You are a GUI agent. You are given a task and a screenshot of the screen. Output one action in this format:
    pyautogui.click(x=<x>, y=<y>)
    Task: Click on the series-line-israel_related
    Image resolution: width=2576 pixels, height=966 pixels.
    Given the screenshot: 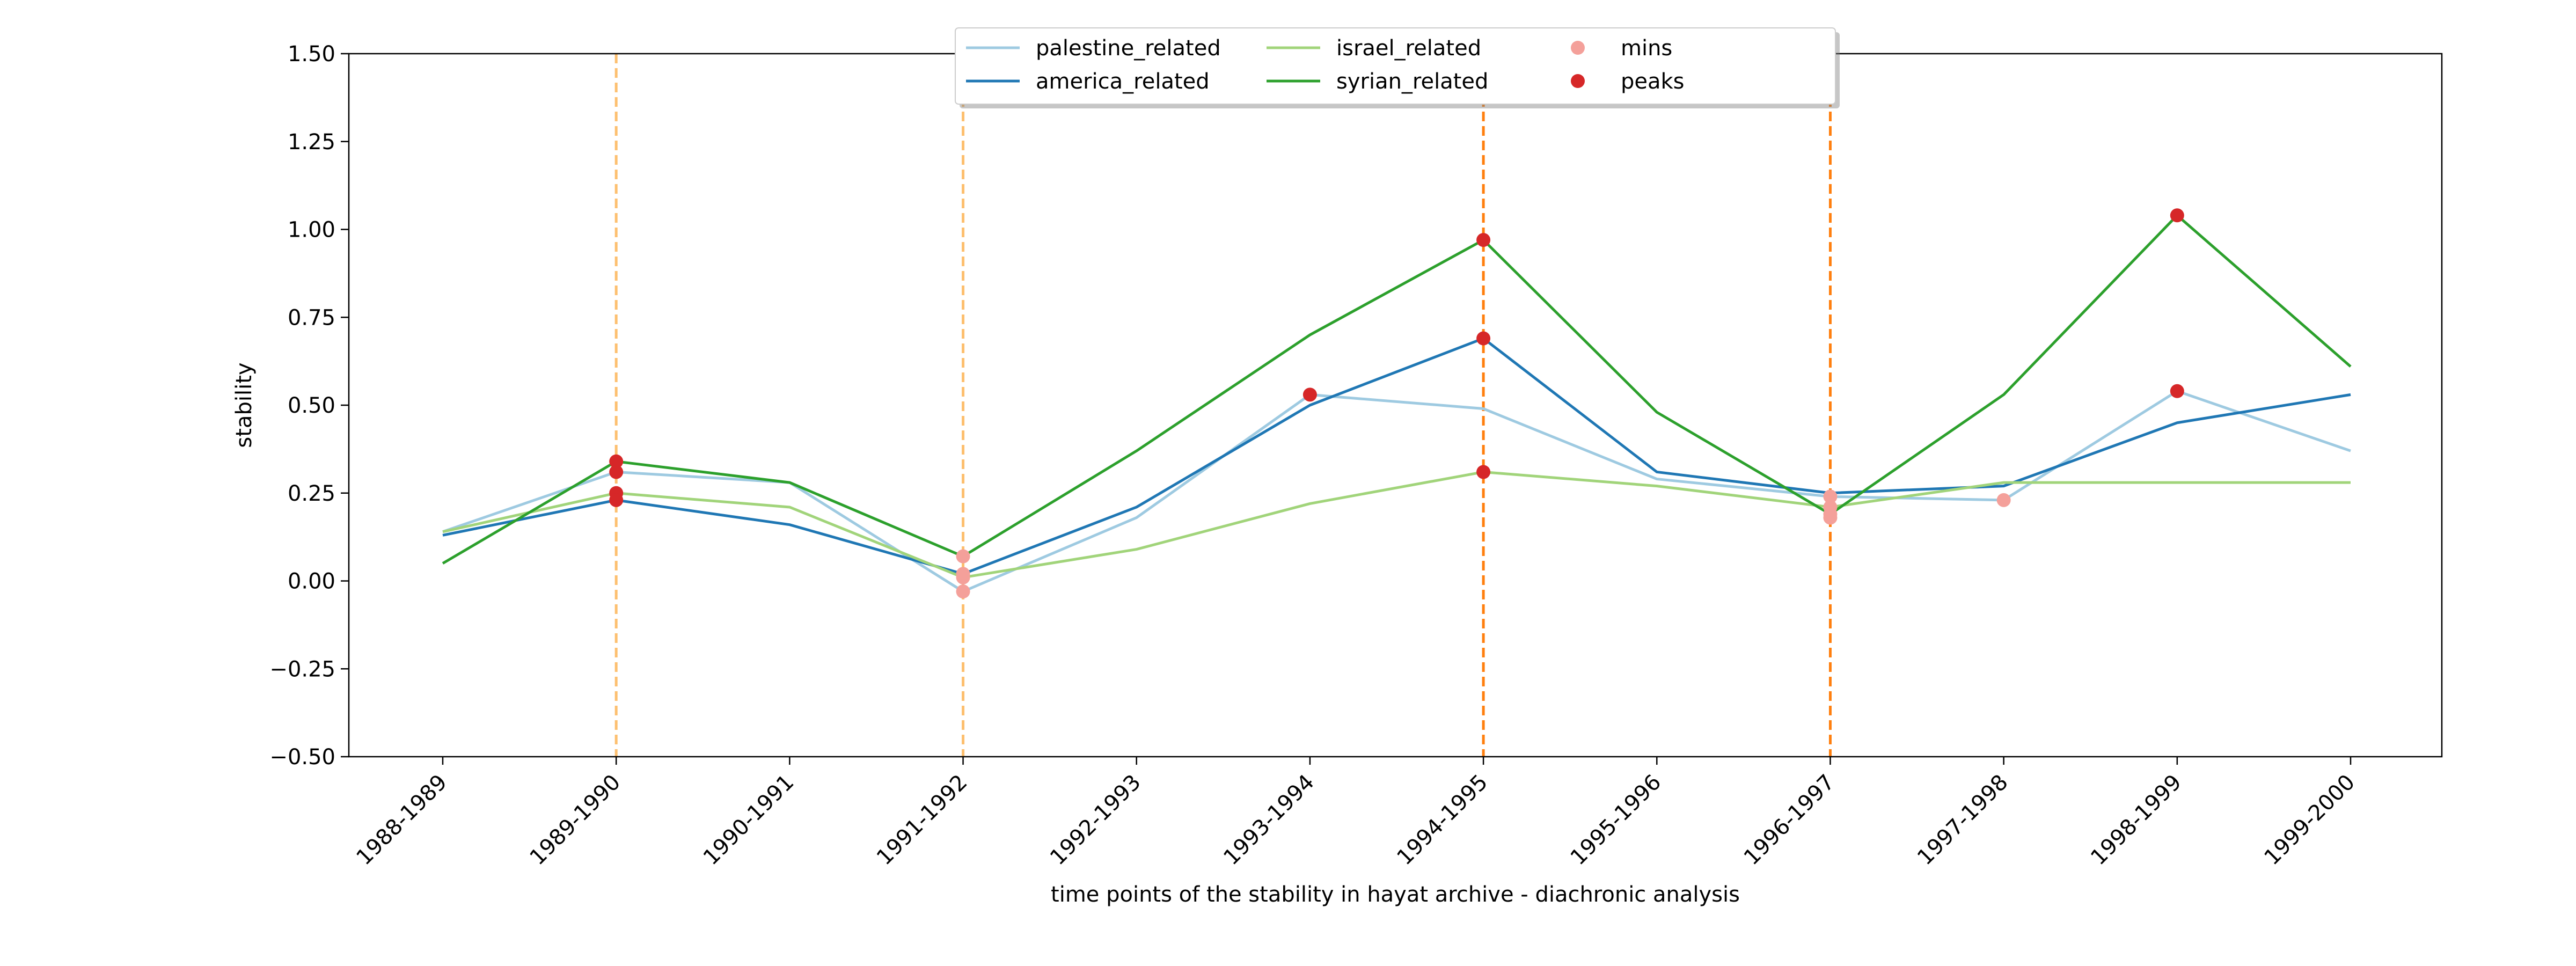 What is the action you would take?
    pyautogui.click(x=1396, y=524)
    